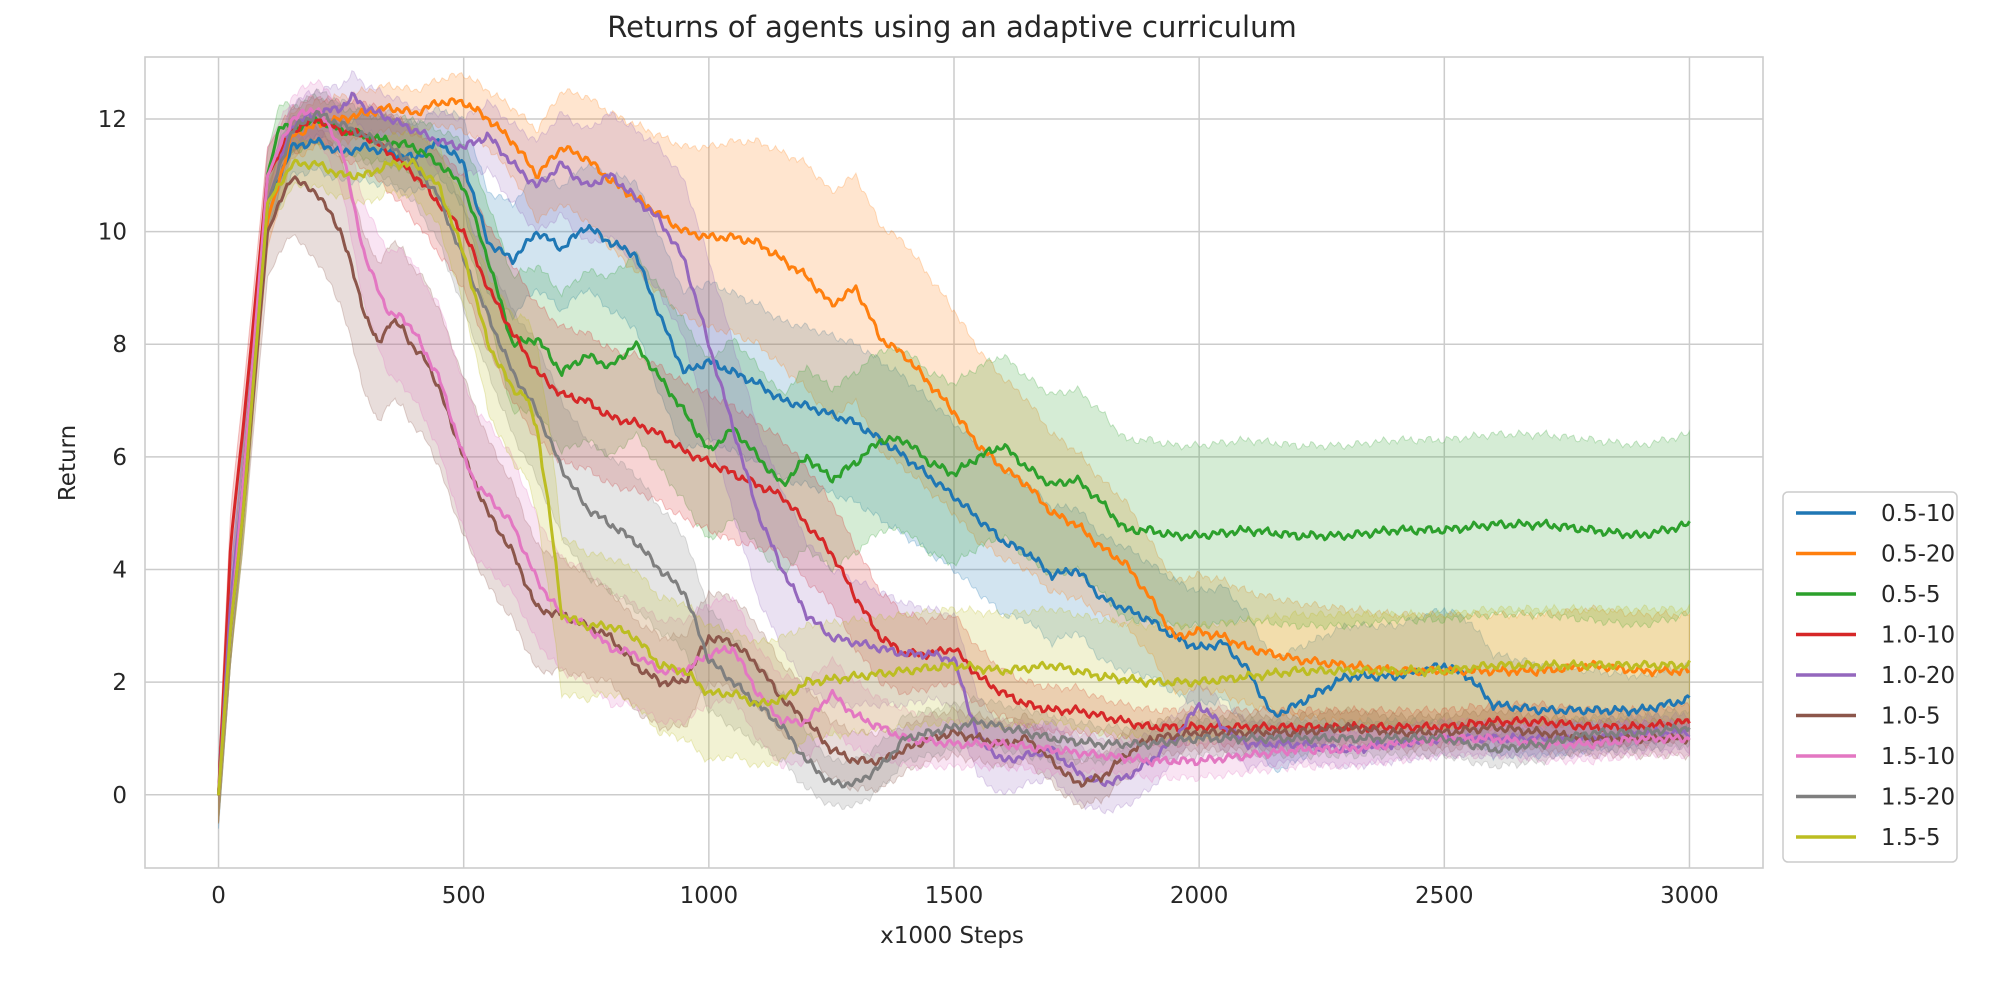 The height and width of the screenshot is (1000, 2000). Describe the element at coordinates (464, 896) in the screenshot. I see `x-tick-label: 500` at that location.